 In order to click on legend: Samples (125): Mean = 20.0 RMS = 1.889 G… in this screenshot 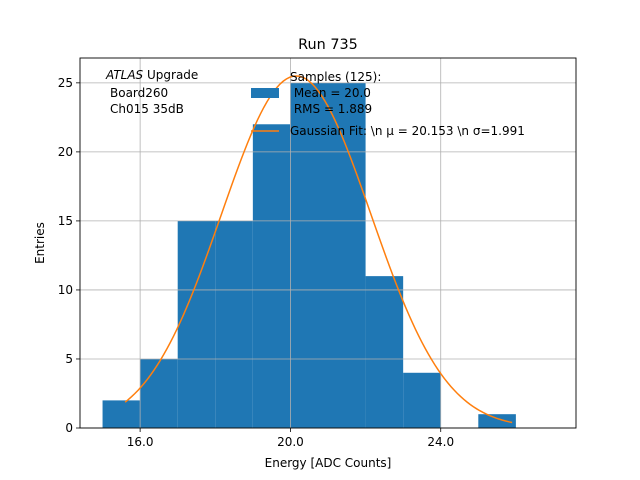, I will do `click(388, 104)`.